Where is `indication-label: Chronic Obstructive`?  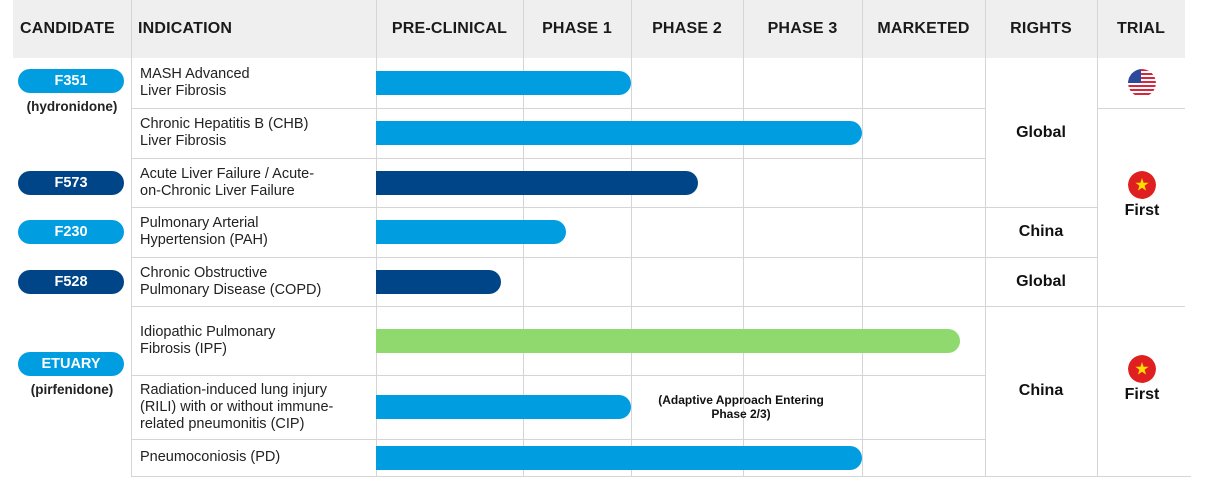
indication-label: Chronic Obstructive is located at coordinates (204, 272).